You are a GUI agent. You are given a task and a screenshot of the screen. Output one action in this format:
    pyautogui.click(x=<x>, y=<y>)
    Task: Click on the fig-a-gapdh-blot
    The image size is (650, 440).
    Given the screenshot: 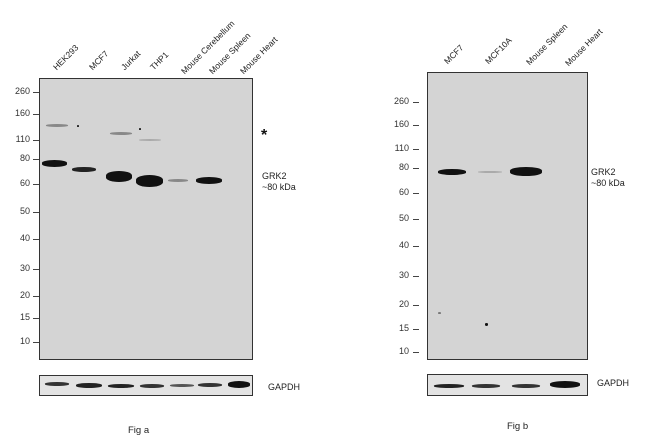 What is the action you would take?
    pyautogui.click(x=146, y=385)
    